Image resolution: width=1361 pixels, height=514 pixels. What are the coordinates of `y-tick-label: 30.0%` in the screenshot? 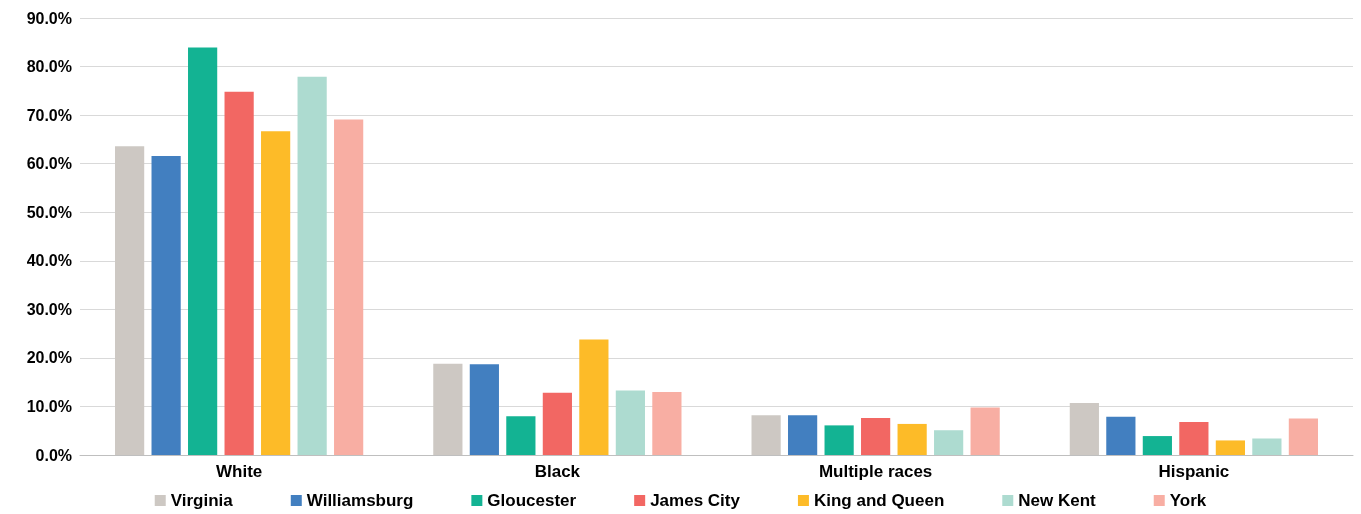 It's located at (49, 309).